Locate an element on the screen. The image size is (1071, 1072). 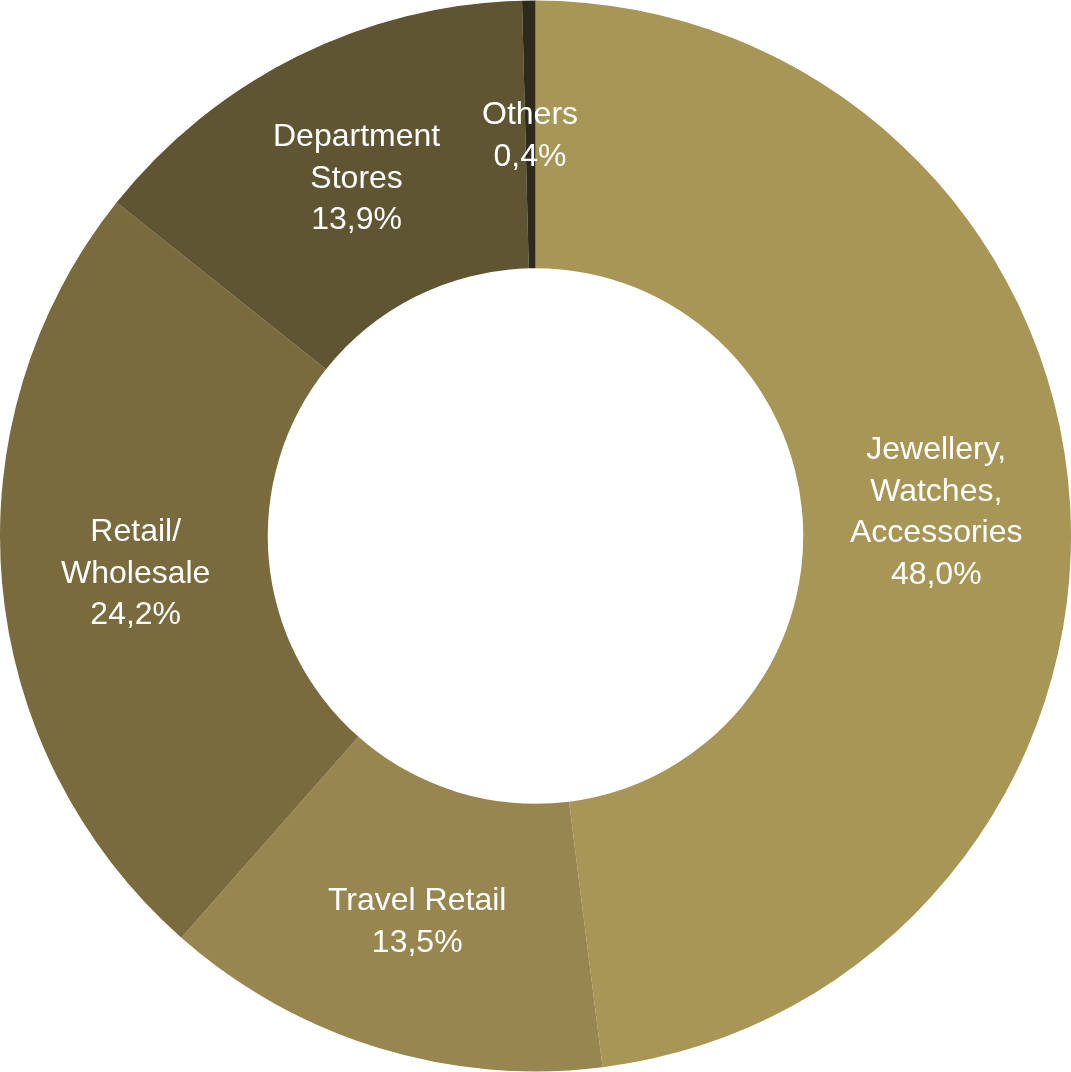
slice-label: Retail/ Wholesale is located at coordinates (136, 551).